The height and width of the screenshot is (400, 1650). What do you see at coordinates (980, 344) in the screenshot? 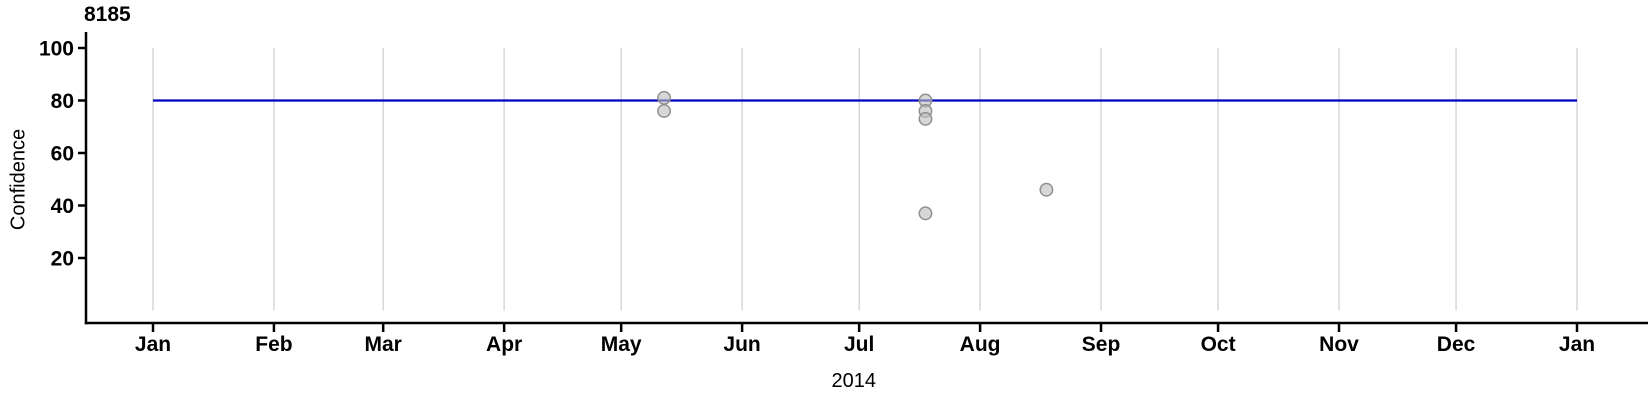
I see `x-tick-label: Aug` at bounding box center [980, 344].